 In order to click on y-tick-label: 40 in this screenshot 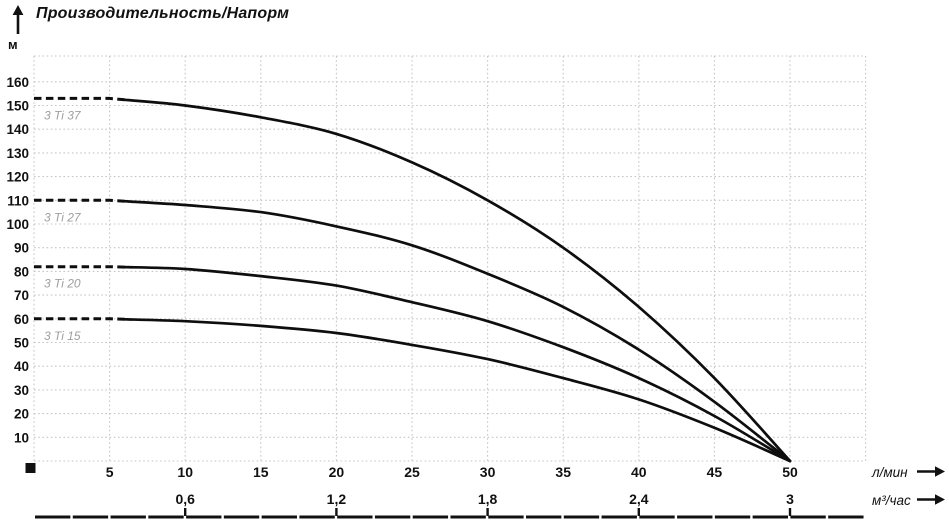, I will do `click(21, 366)`.